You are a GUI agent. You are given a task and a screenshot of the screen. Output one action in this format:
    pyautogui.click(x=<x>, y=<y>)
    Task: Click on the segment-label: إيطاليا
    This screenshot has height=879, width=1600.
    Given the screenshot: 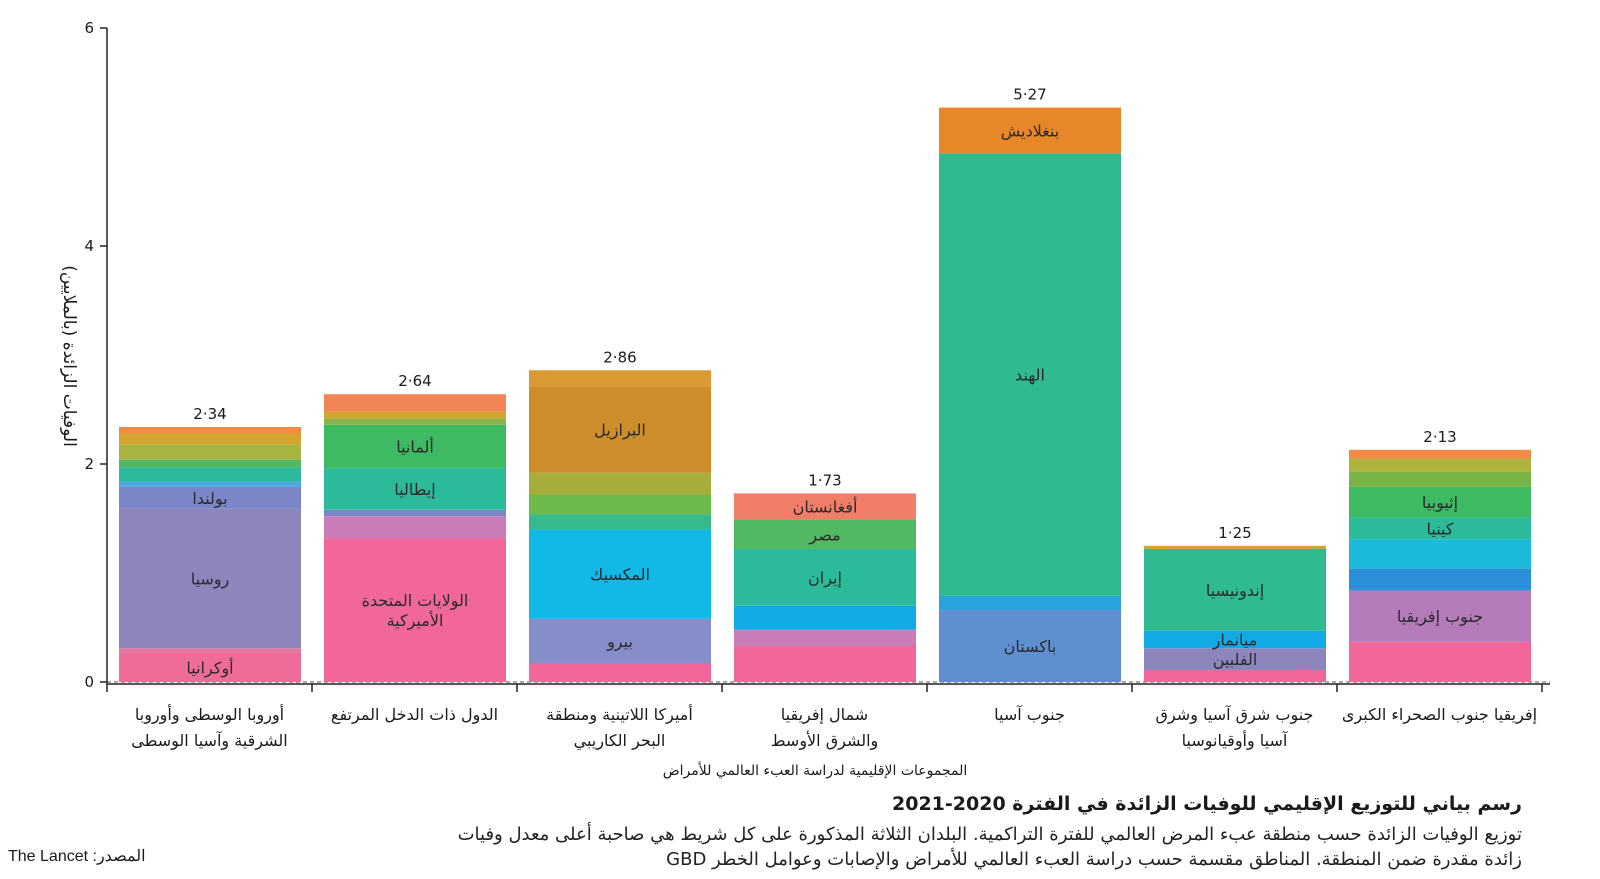 What is the action you would take?
    pyautogui.click(x=414, y=489)
    